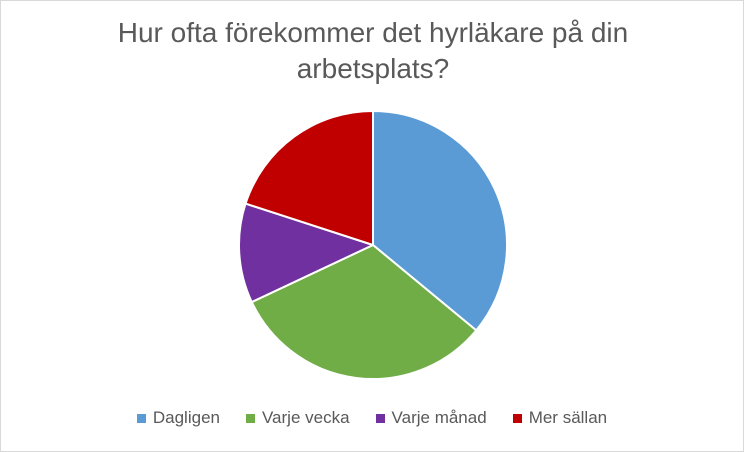 The image size is (744, 452). I want to click on legend-label: Varje vecka, so click(305, 417).